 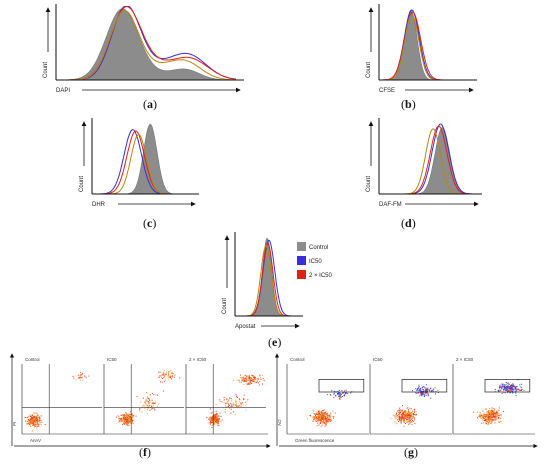 What do you see at coordinates (318, 248) in the screenshot?
I see `legend-label-control: Control` at bounding box center [318, 248].